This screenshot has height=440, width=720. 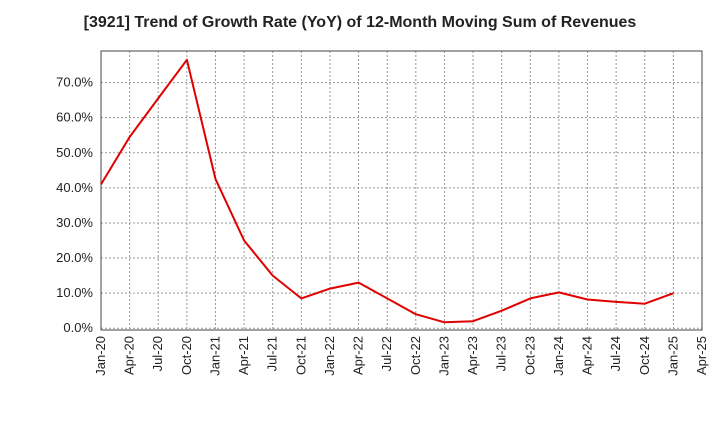 What do you see at coordinates (74, 152) in the screenshot?
I see `y-tick-label: 50.0%` at bounding box center [74, 152].